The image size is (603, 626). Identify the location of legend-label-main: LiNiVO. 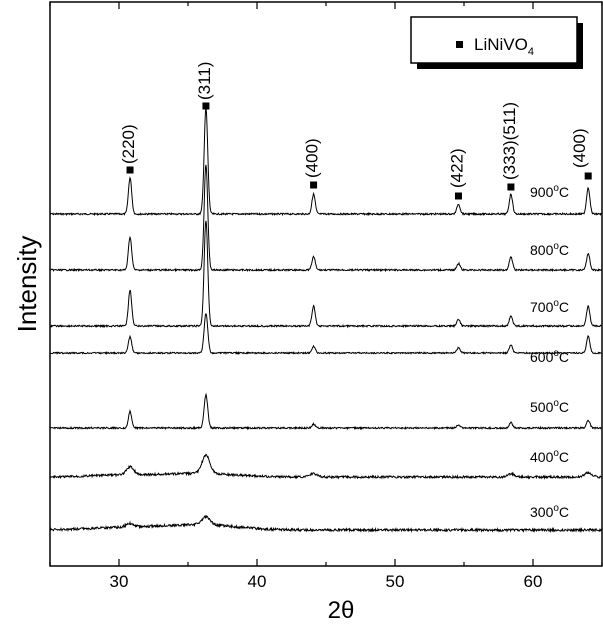
(501, 44).